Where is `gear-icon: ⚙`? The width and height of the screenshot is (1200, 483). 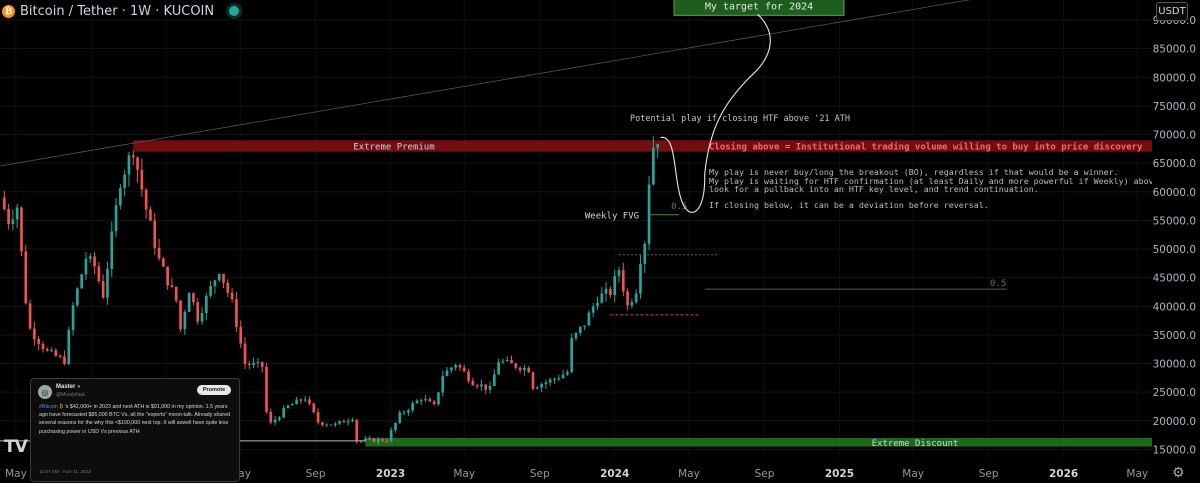 gear-icon: ⚙ is located at coordinates (1178, 473).